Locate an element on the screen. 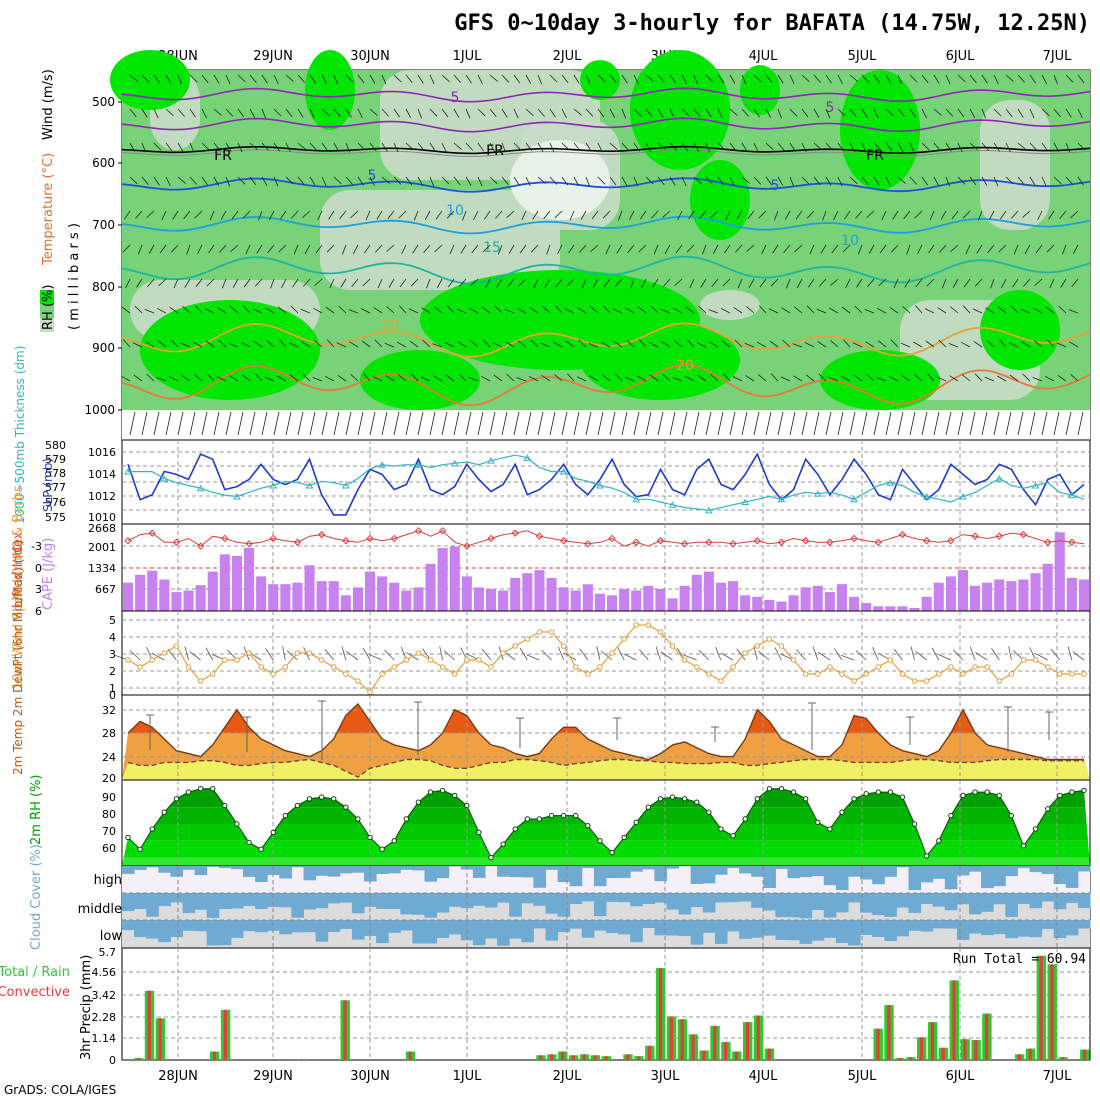 This screenshot has width=1100, height=1100. rh-fill-bright is located at coordinates (600, 80).